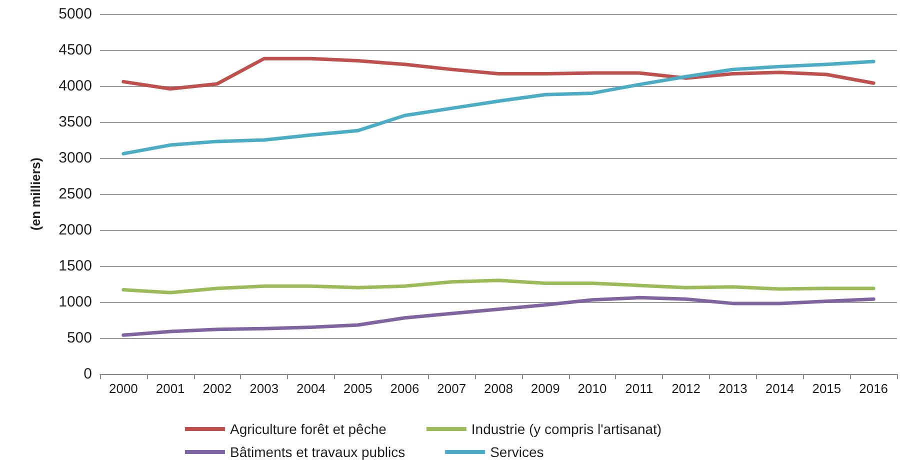 Image resolution: width=905 pixels, height=467 pixels. Describe the element at coordinates (217, 388) in the screenshot. I see `x-tick-label: 2002` at that location.